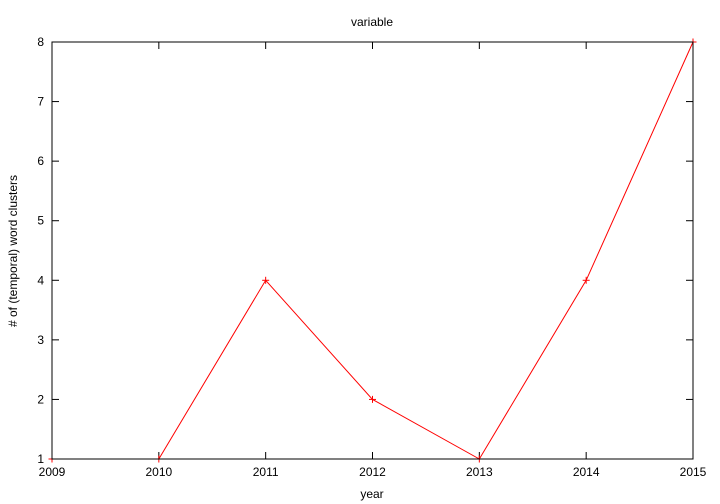 The image size is (720, 504). What do you see at coordinates (40, 399) in the screenshot?
I see `y-tick-label: 2` at bounding box center [40, 399].